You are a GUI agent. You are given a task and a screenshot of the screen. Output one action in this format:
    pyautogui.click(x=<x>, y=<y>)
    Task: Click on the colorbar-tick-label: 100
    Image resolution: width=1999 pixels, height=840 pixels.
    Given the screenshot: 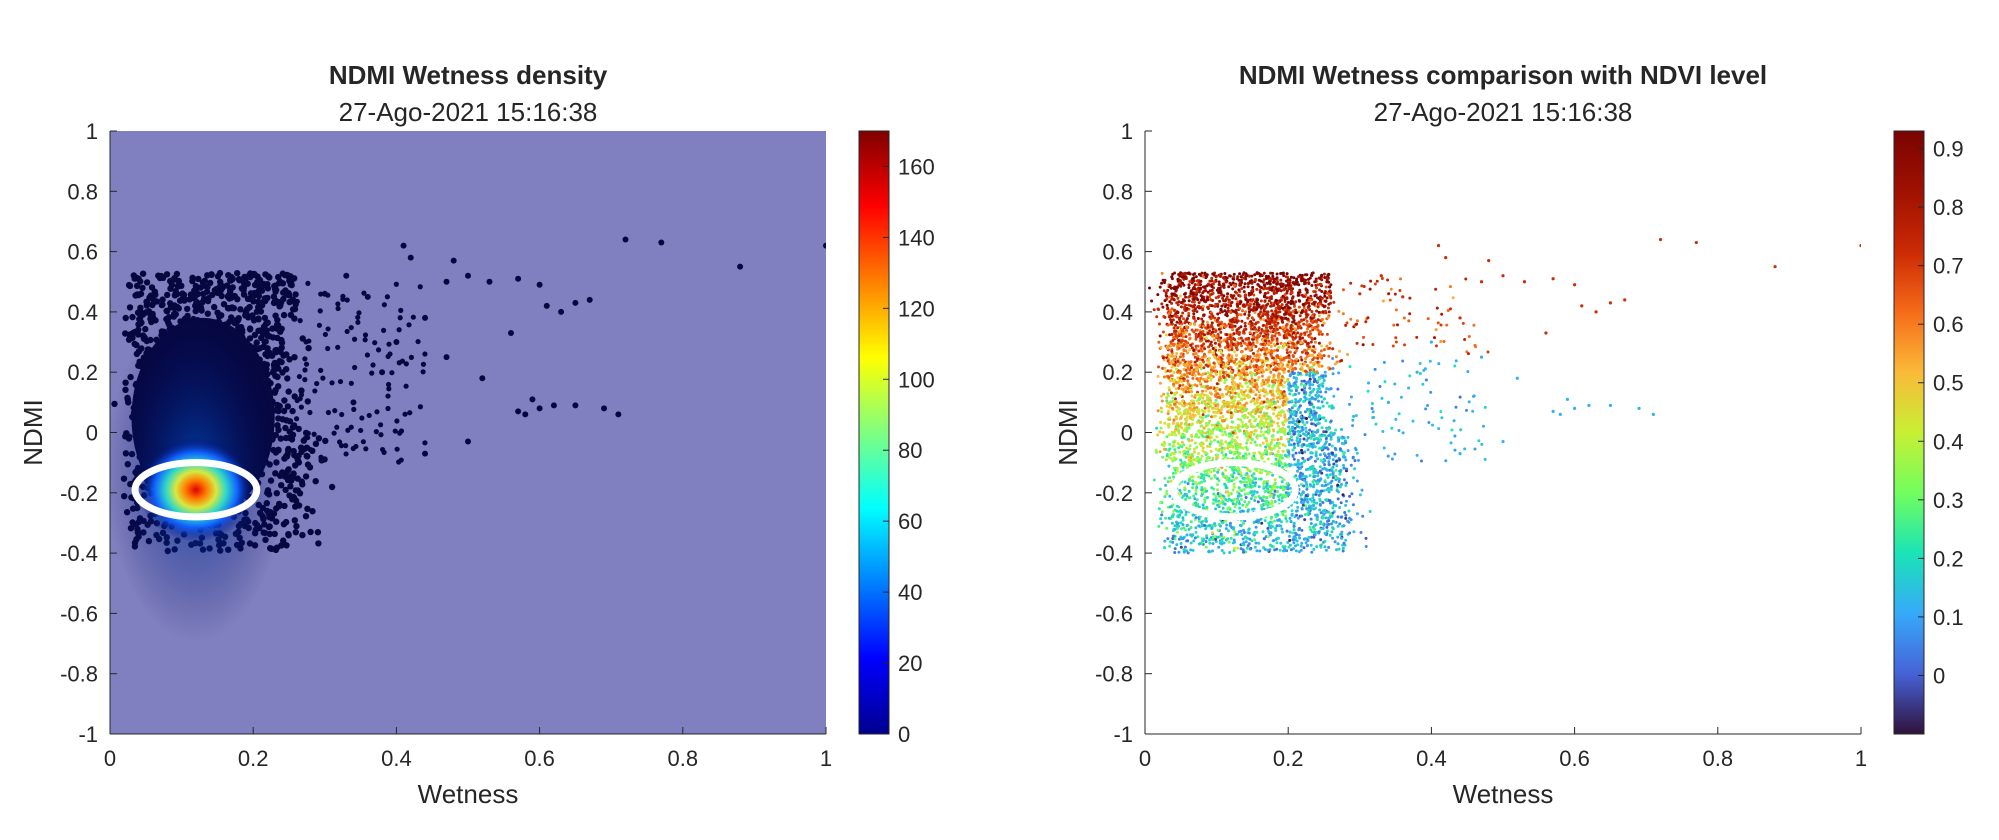 What is the action you would take?
    pyautogui.click(x=916, y=379)
    